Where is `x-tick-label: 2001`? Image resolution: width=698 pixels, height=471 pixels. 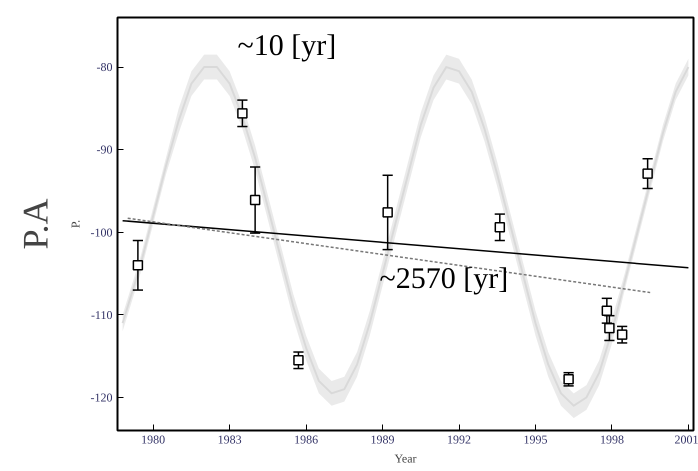 x-tick-label: 2001 is located at coordinates (686, 439).